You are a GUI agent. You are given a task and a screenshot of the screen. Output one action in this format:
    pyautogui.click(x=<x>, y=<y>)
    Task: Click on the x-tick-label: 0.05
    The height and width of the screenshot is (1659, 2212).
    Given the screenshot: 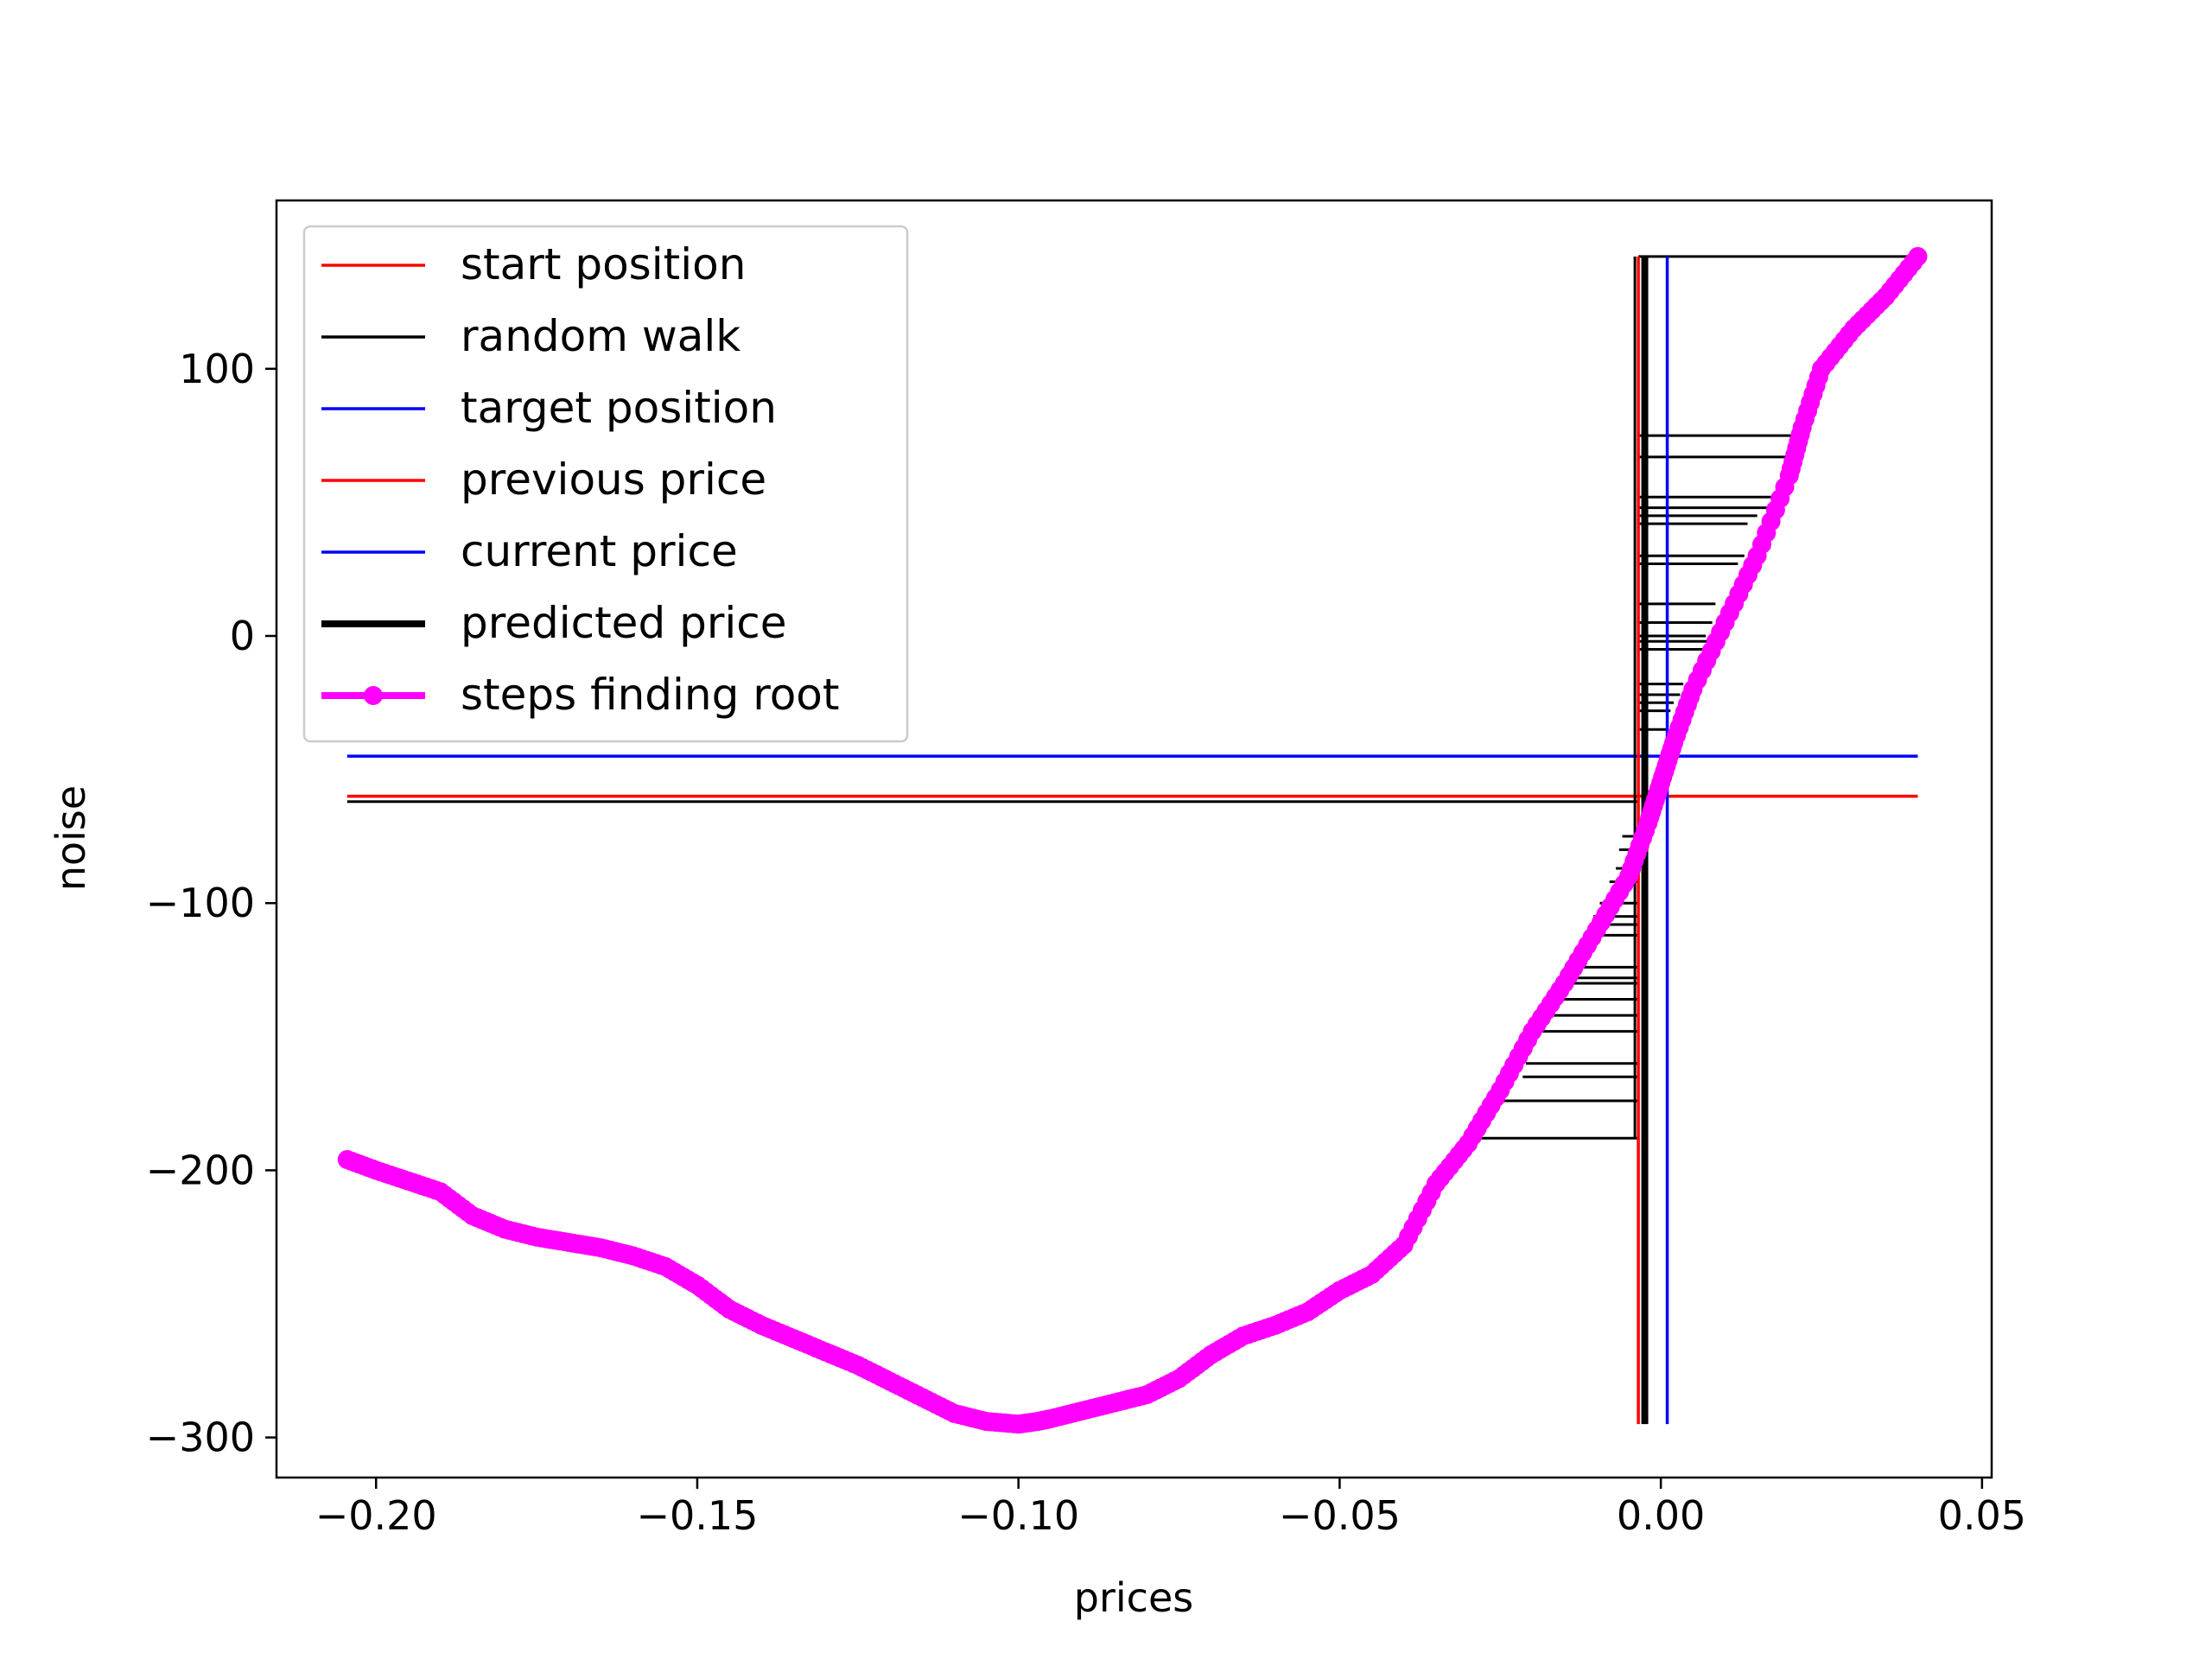 What is the action you would take?
    pyautogui.click(x=1982, y=1515)
    